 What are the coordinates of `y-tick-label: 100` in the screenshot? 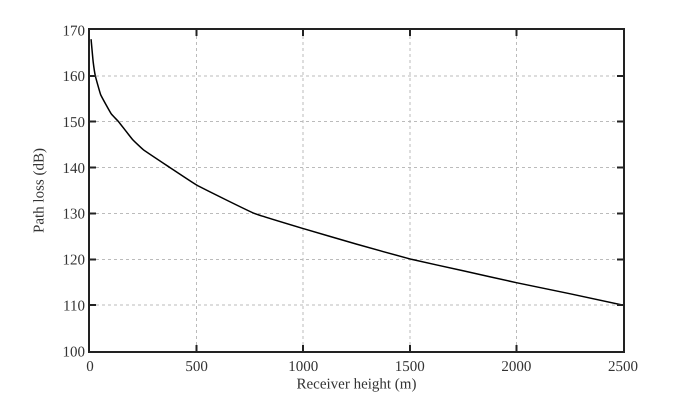 It's located at (73, 352).